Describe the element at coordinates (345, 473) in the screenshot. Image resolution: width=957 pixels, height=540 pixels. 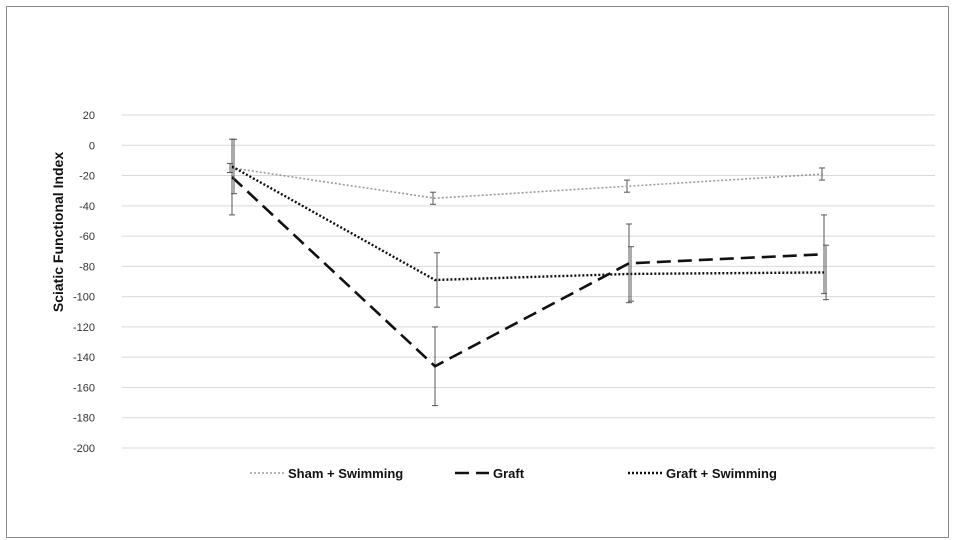
I see `legend-label: Sham + Swimming` at that location.